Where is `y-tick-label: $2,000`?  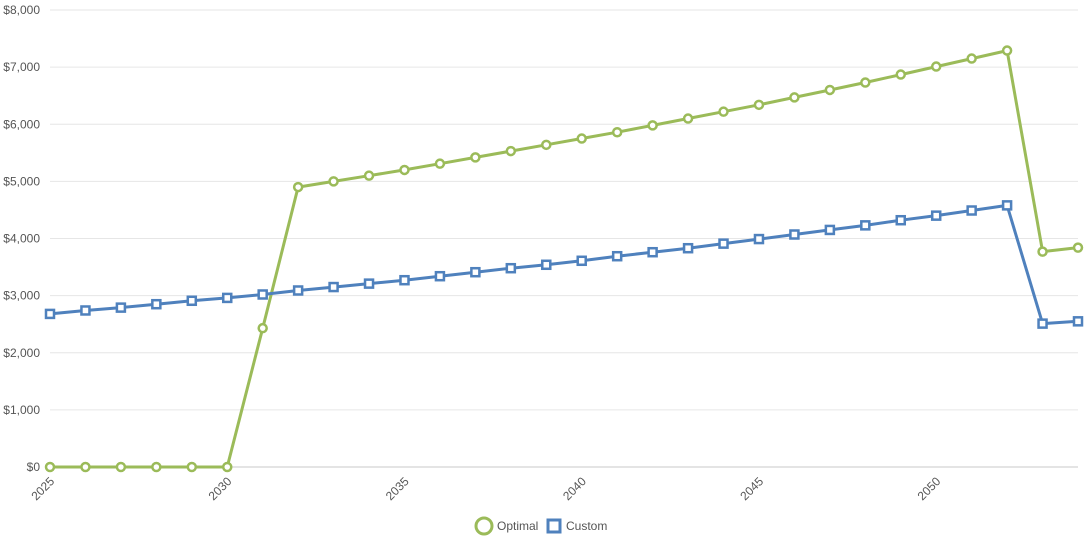 y-tick-label: $2,000 is located at coordinates (21, 353).